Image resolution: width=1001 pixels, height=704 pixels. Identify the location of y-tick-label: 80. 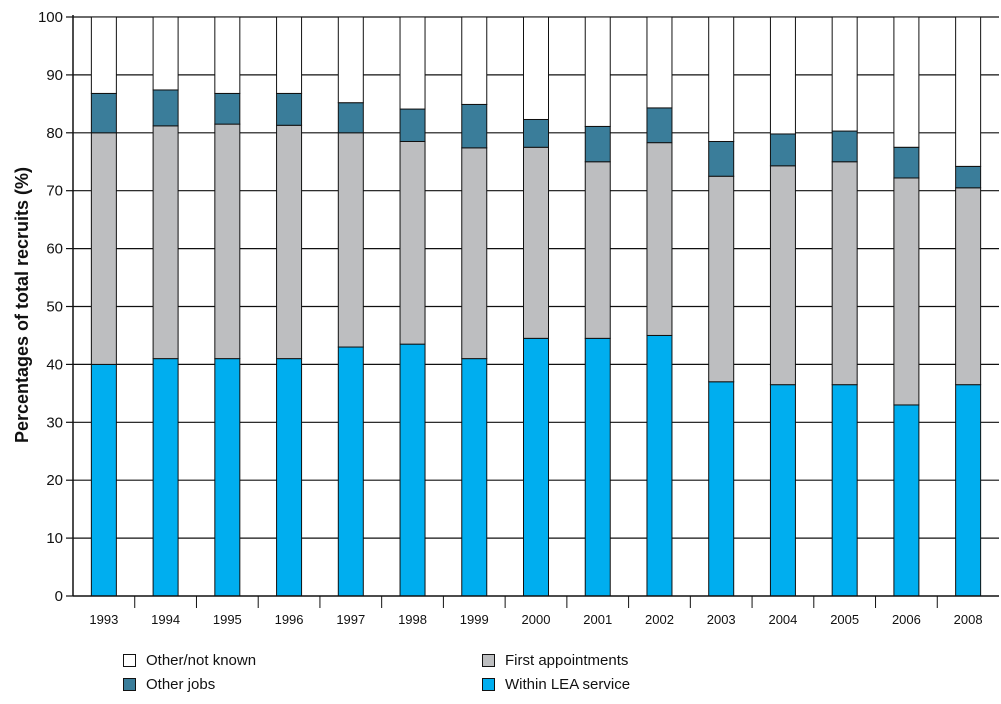
(54, 133).